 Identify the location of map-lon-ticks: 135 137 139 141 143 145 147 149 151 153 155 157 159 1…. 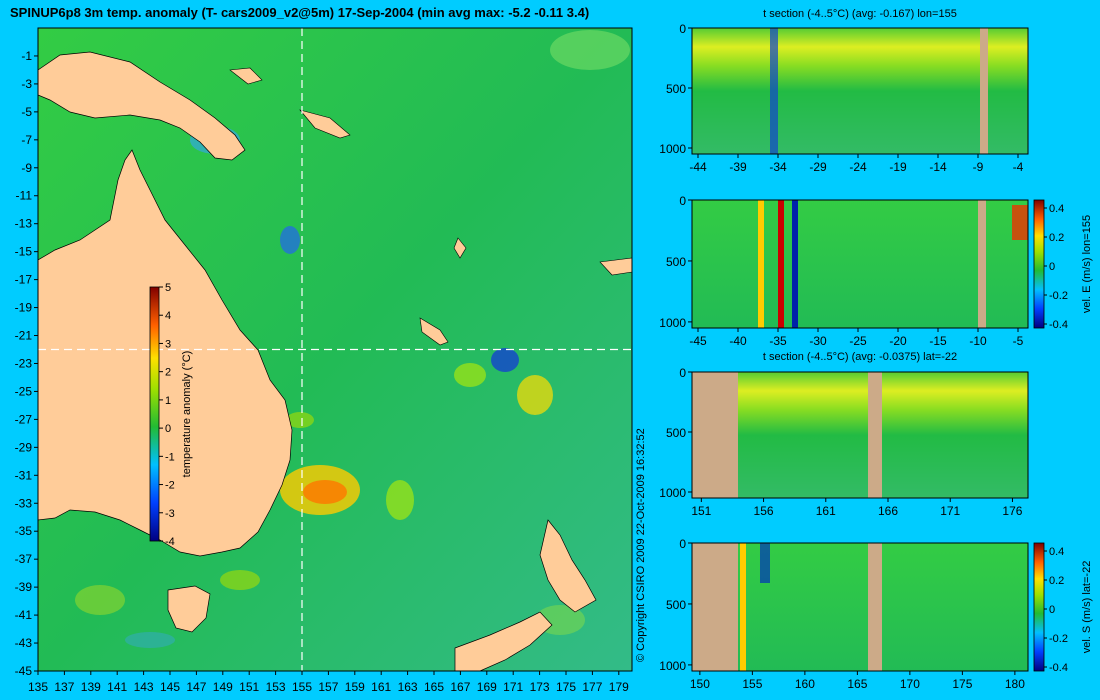
(328, 682).